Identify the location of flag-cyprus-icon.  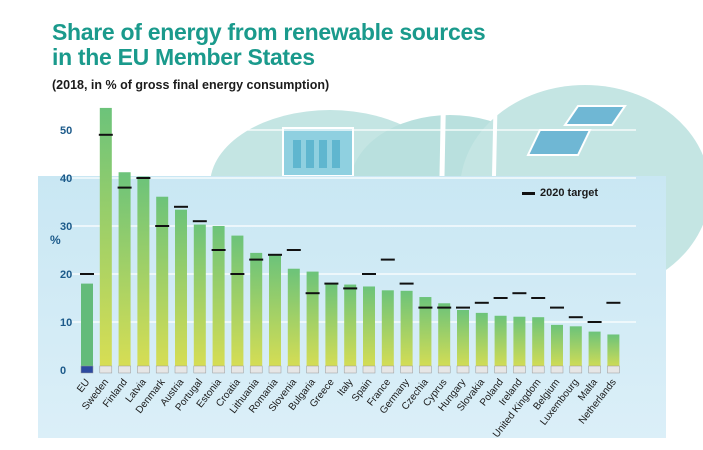
(444, 369).